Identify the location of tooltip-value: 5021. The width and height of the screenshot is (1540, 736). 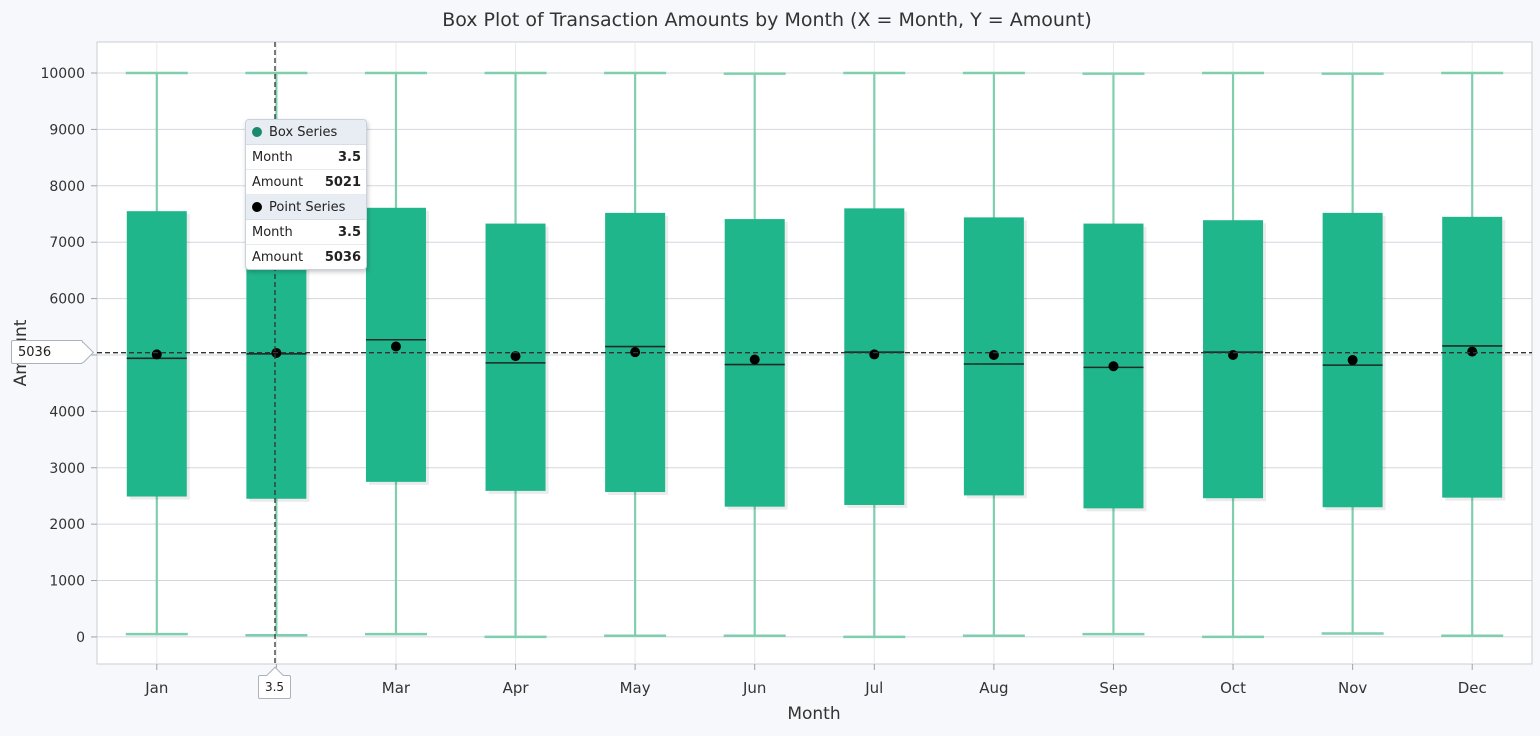
(342, 182).